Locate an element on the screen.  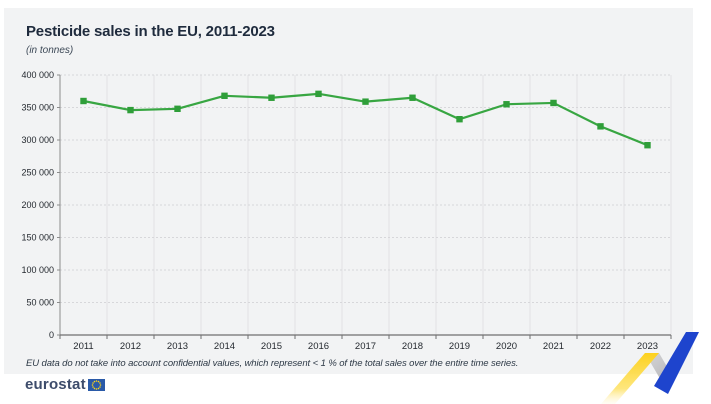
data-point-2018 is located at coordinates (412, 97).